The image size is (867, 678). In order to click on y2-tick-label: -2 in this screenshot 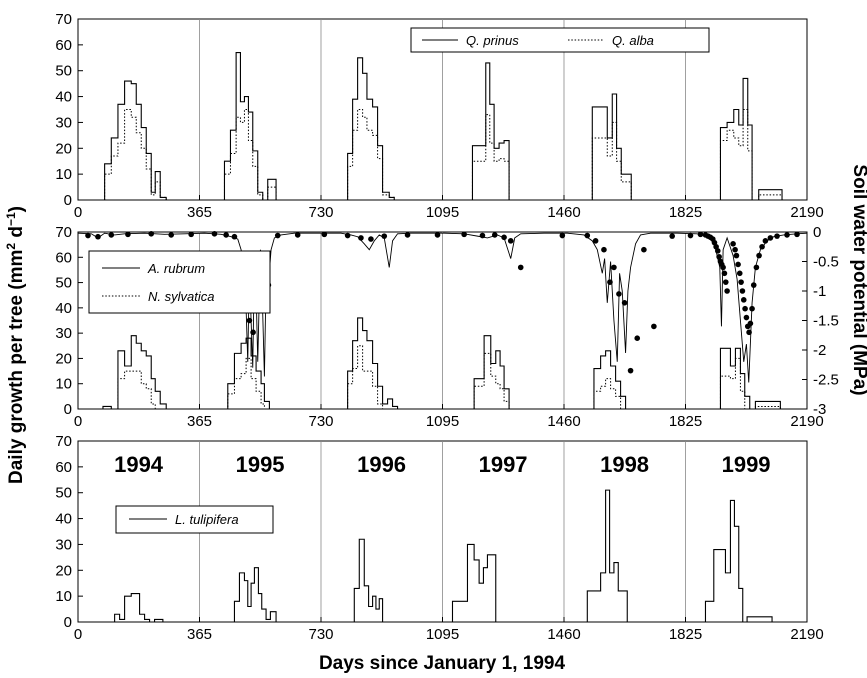, I will do `click(819, 350)`.